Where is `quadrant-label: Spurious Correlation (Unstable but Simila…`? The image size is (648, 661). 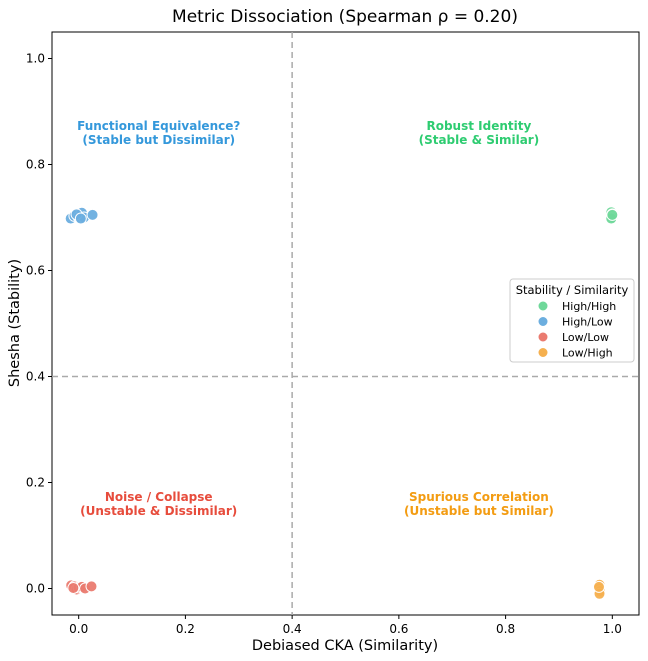
quadrant-label: Spurious Correlation (Unstable but Simila… is located at coordinates (479, 504).